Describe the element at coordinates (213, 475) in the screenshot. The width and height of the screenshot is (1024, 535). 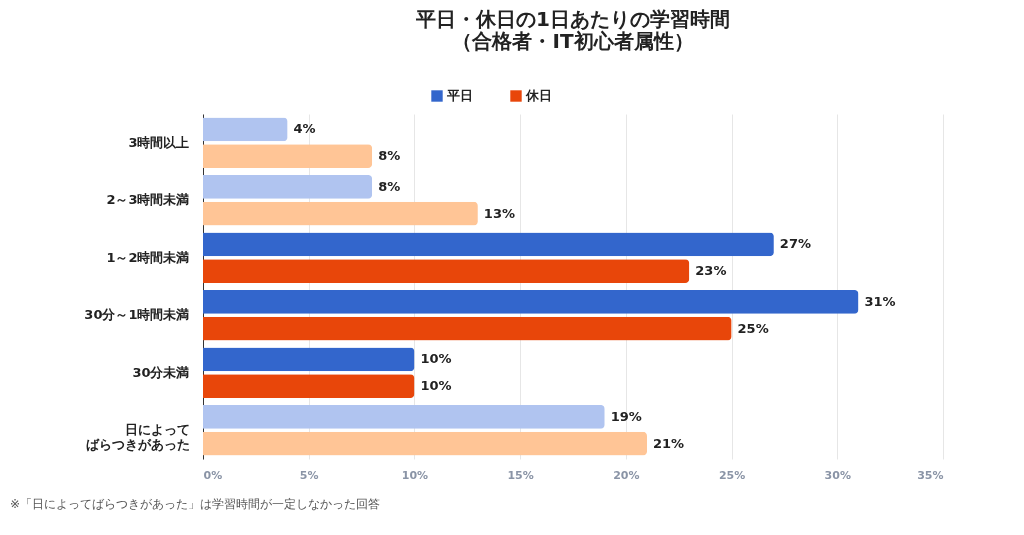
I see `x-tick-label: 0%` at that location.